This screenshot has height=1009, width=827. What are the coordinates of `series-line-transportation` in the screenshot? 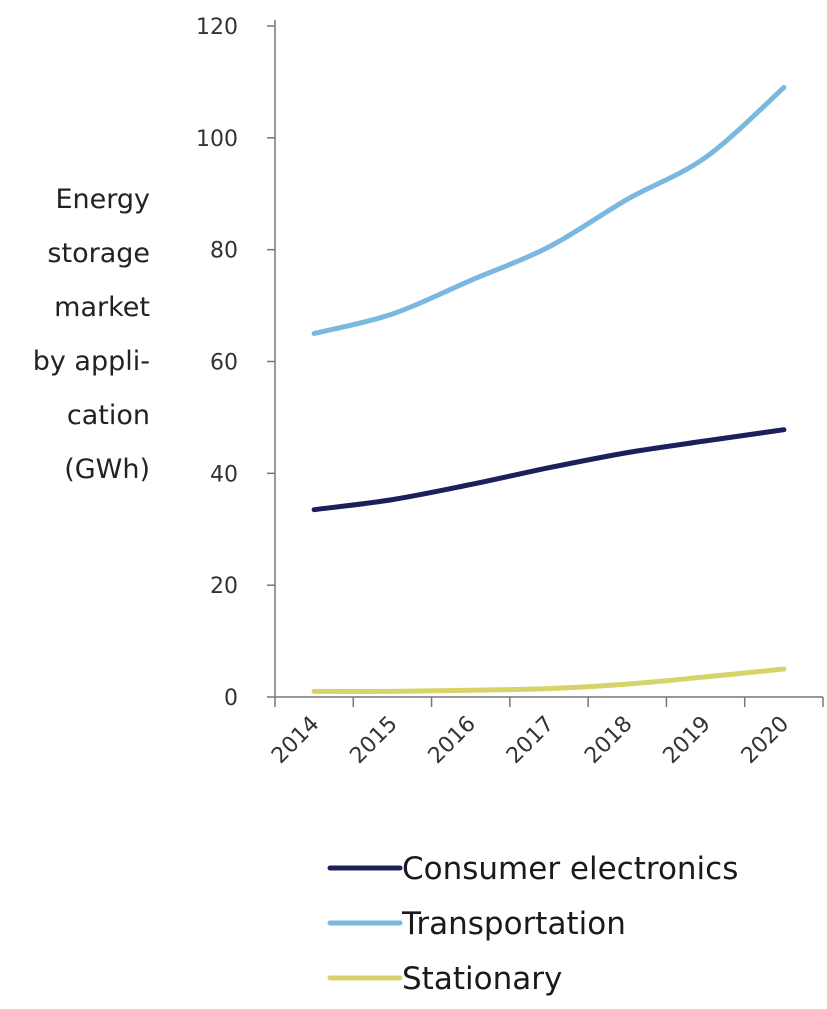 It's located at (549, 210).